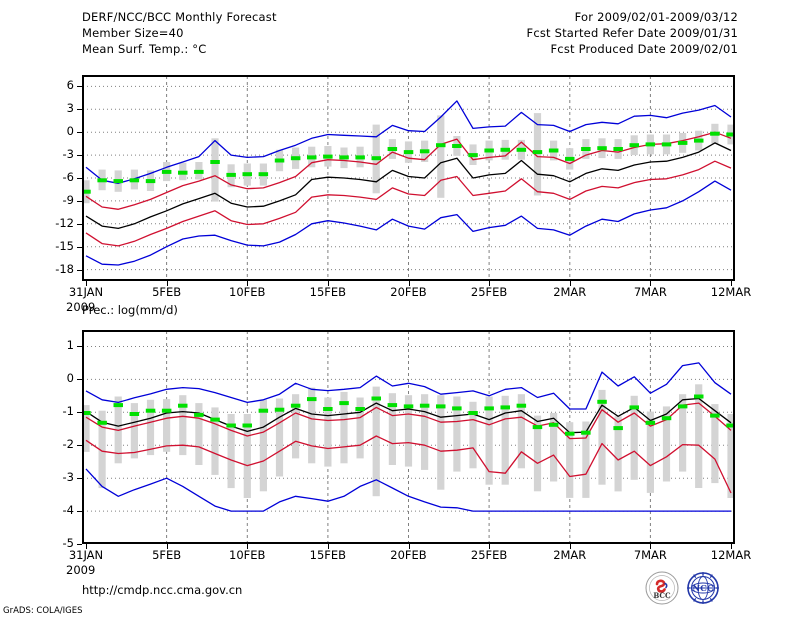 This screenshot has width=800, height=618. I want to click on grads-credit-label: GrADS: COLA/IGES, so click(43, 611).